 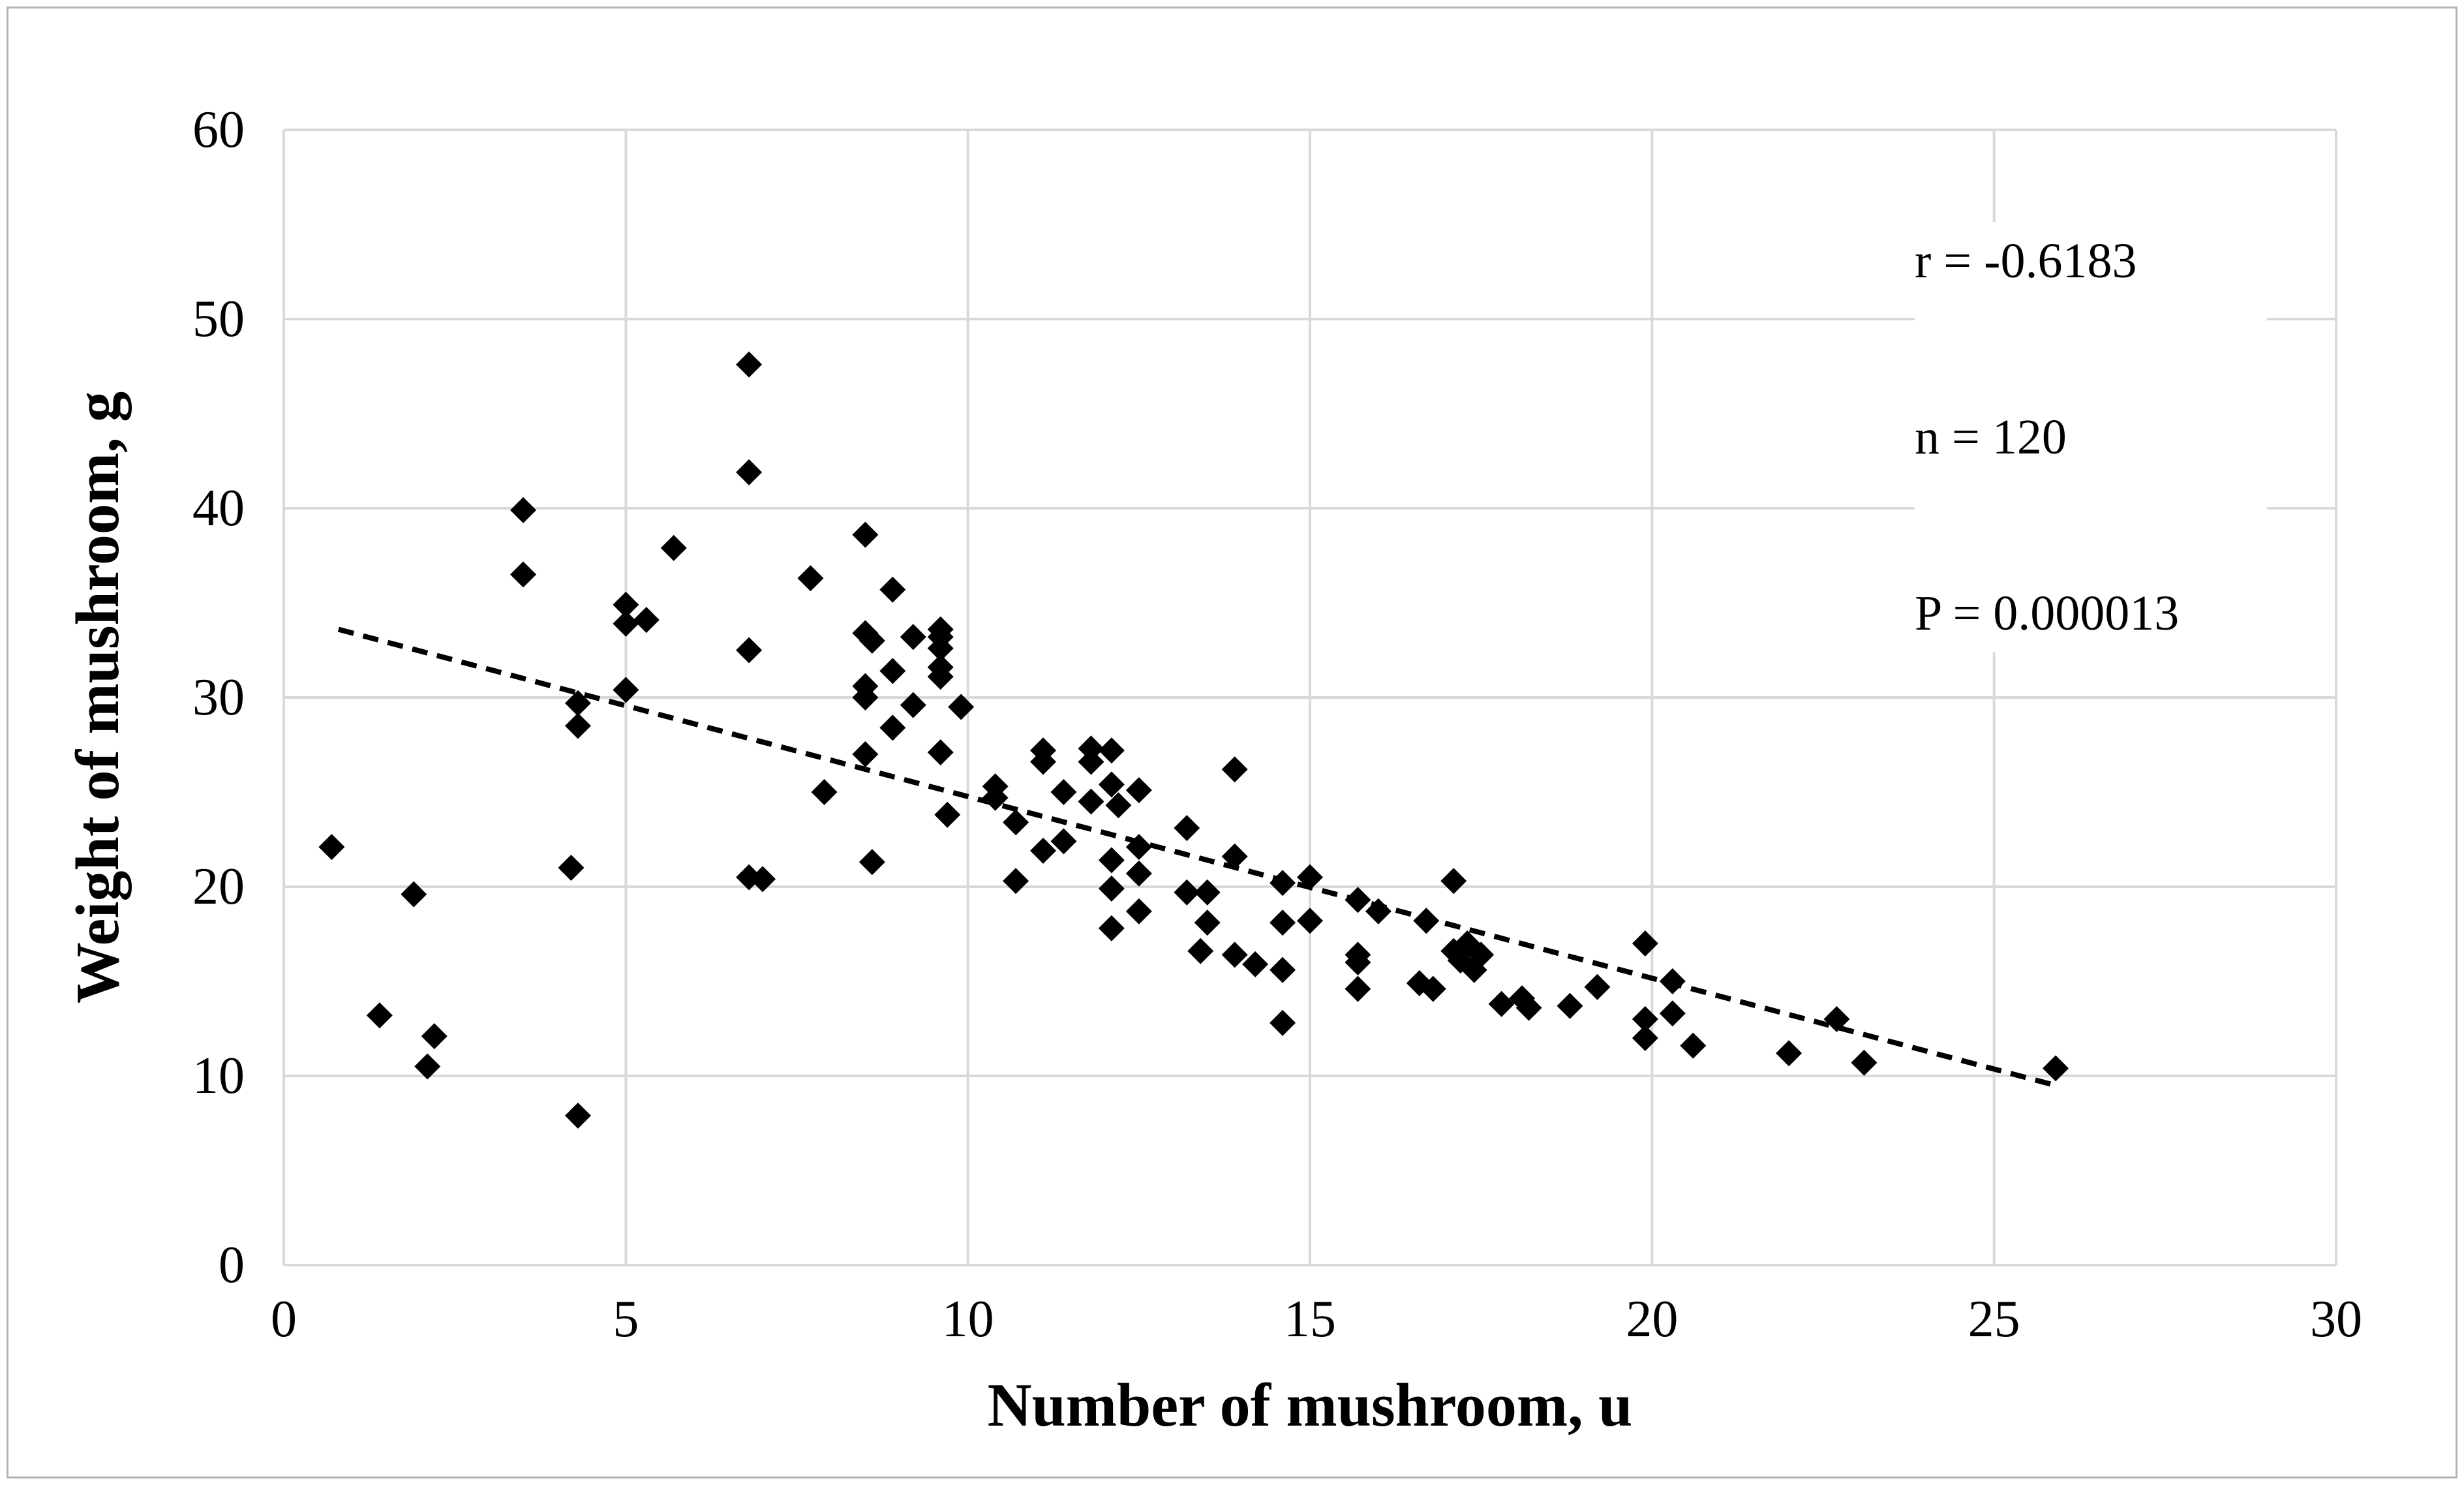 I want to click on stats-annotation-block: r = -0.6183 n = 120 P = 0.000013, so click(x=2091, y=437).